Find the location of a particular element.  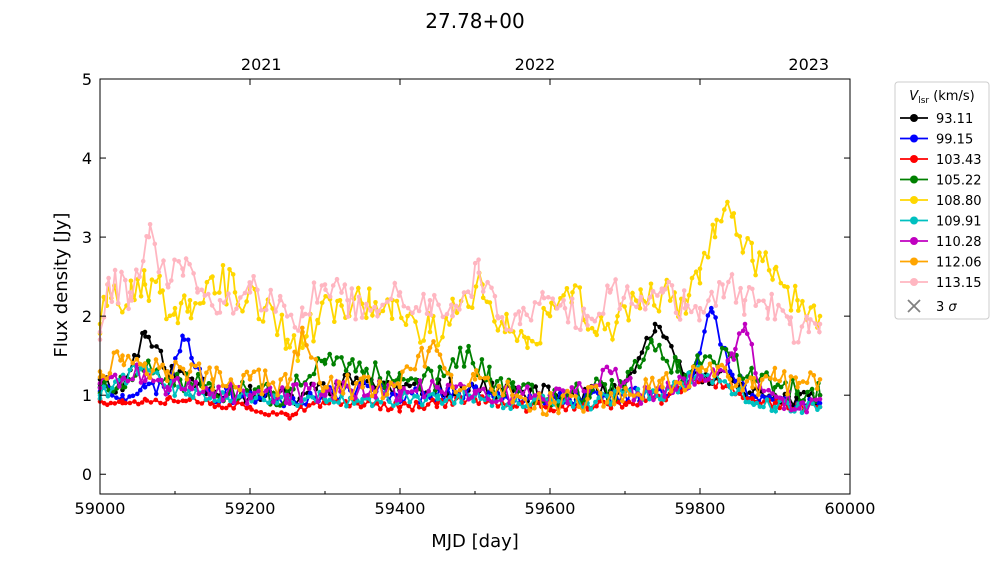

legend-label: 112.06 is located at coordinates (959, 263).